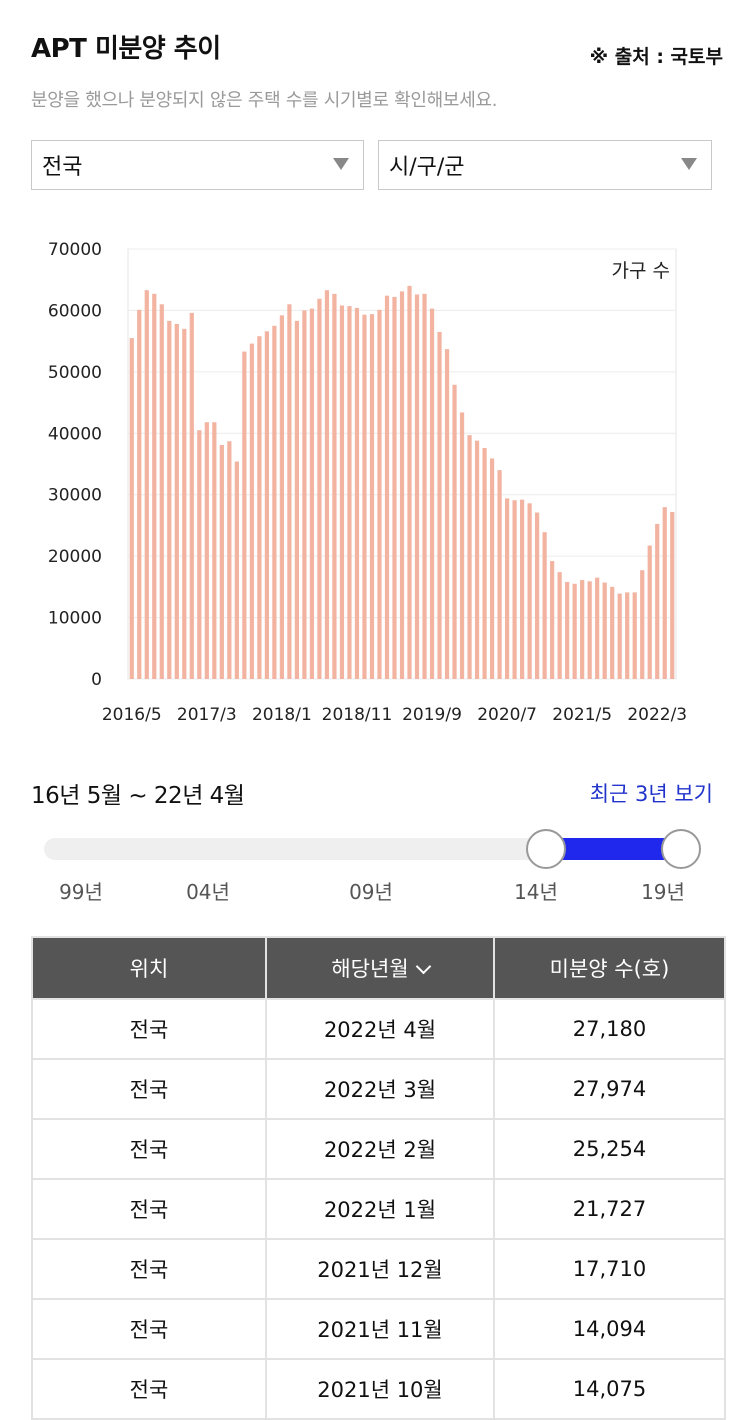 Image resolution: width=743 pixels, height=1420 pixels. I want to click on column-header-month: 해당년월, so click(380, 968).